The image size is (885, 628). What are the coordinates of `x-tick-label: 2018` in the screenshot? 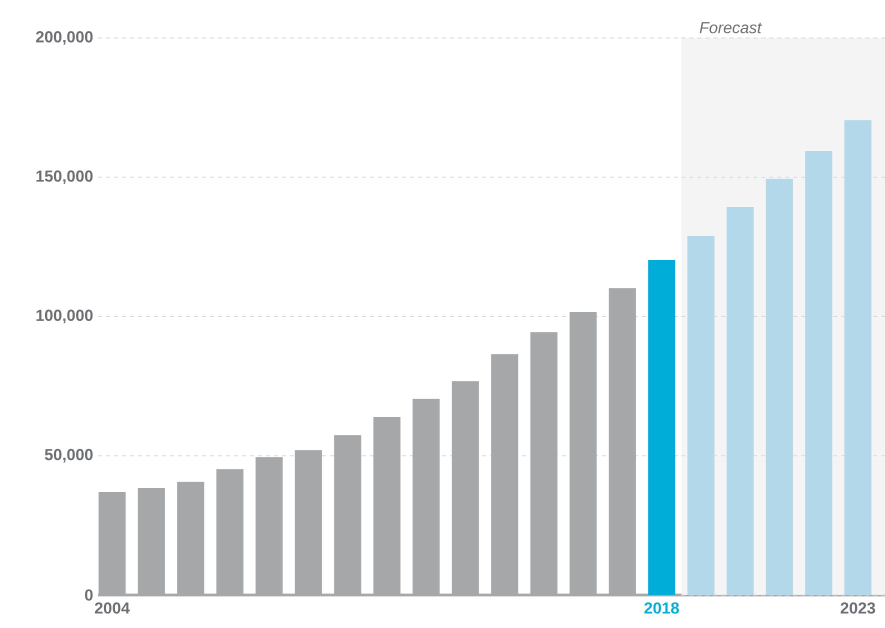 It's located at (661, 608).